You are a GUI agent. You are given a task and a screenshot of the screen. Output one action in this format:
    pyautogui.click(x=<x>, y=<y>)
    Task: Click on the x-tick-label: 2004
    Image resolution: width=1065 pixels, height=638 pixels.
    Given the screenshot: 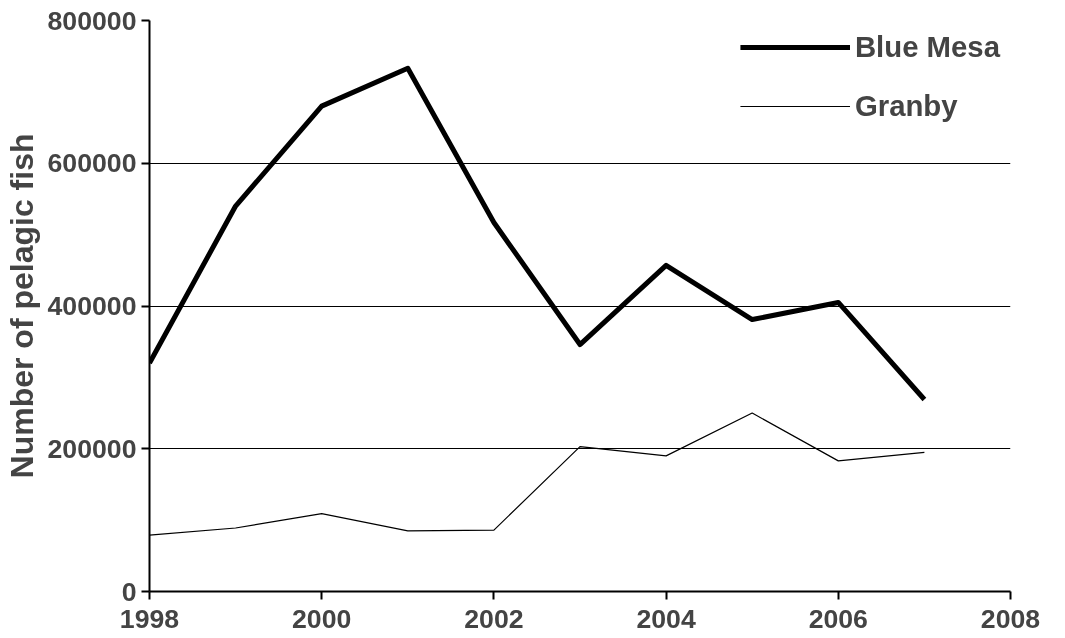 What is the action you would take?
    pyautogui.click(x=666, y=618)
    